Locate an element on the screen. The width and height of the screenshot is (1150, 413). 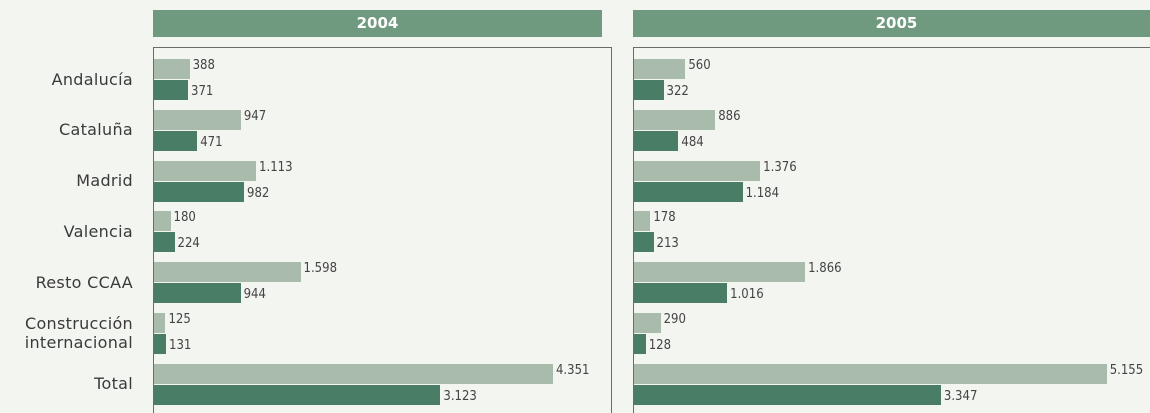
value-label: 1.184 is located at coordinates (762, 193).